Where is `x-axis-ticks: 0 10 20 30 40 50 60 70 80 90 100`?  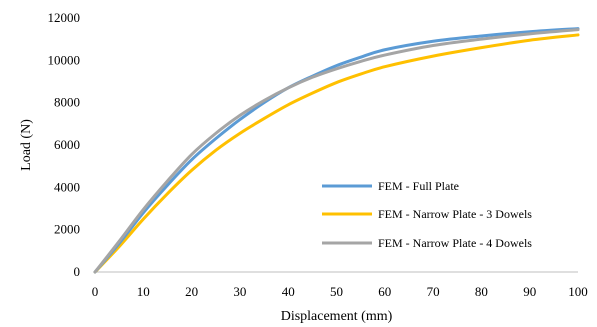 x-axis-ticks: 0 10 20 30 40 50 60 70 80 90 100 is located at coordinates (340, 291).